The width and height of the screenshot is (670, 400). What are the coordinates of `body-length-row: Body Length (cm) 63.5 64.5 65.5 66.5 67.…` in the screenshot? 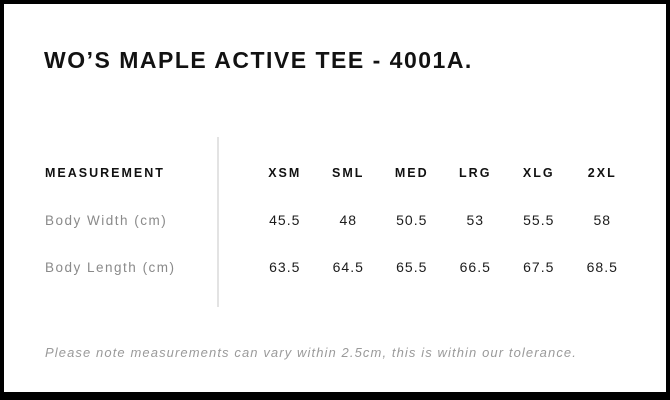 It's located at (339, 267).